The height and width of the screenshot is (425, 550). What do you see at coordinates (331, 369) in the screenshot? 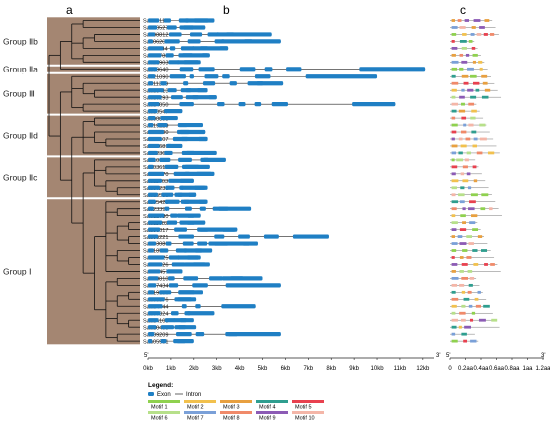
I see `gene-axis-tick-label: 8kb` at bounding box center [331, 369].